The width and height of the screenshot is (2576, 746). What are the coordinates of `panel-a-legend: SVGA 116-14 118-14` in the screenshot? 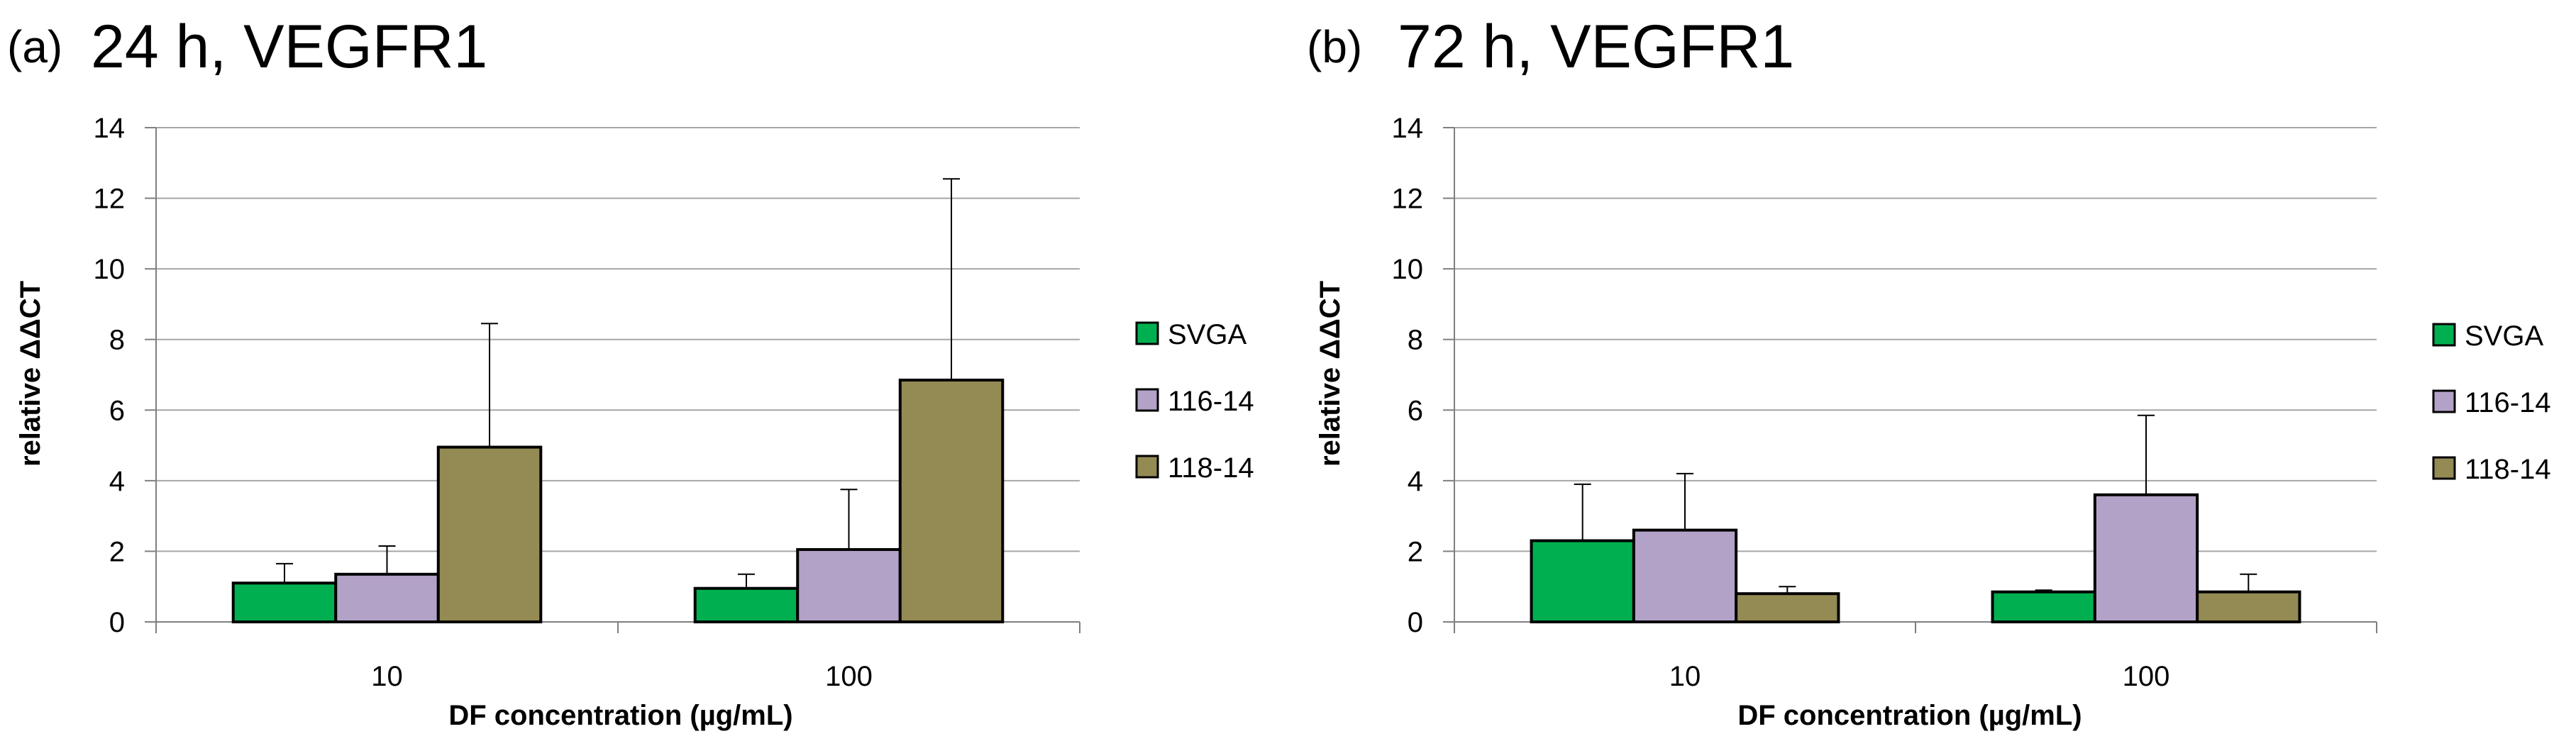 It's located at (1194, 401).